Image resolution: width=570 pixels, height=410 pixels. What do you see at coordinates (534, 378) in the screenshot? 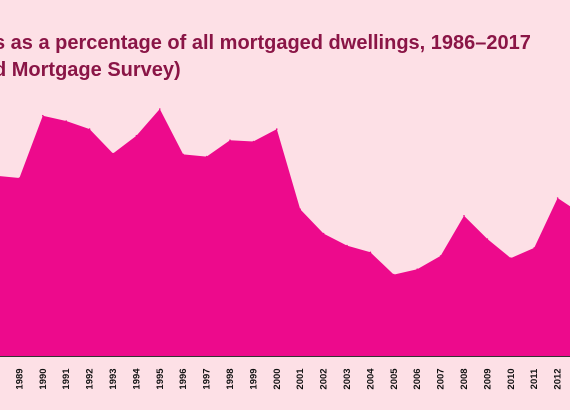
I see `x-tick-label: 2011` at bounding box center [534, 378].